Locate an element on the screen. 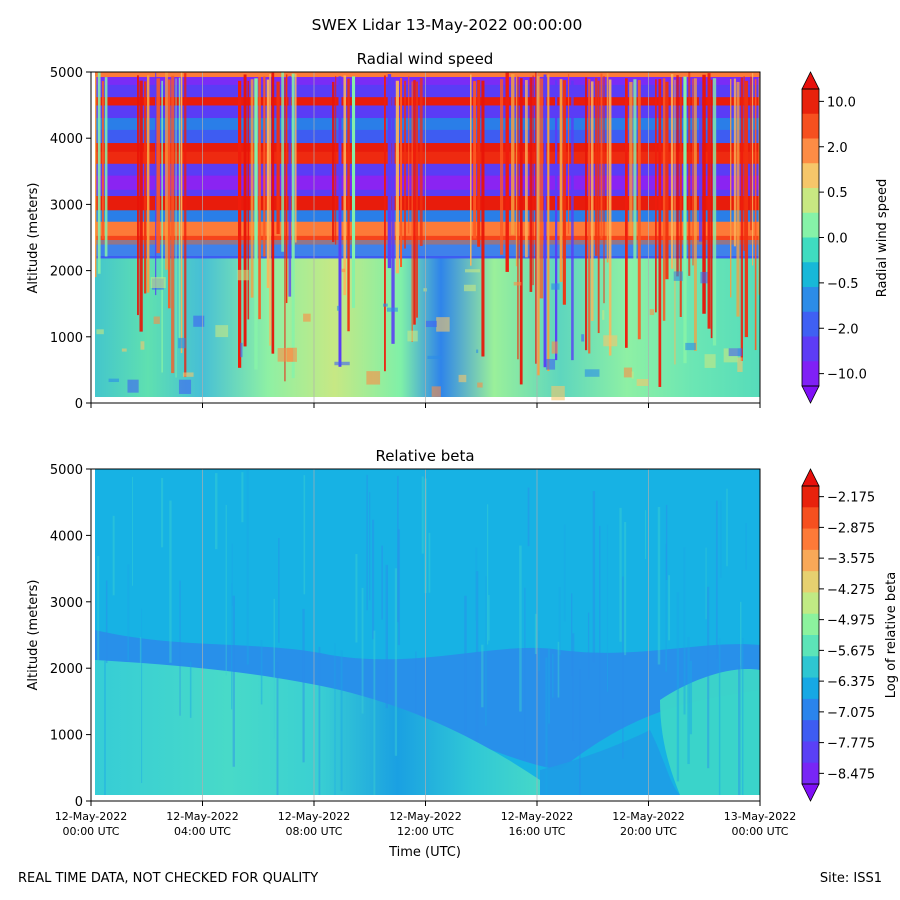 This screenshot has height=900, width=900. site-label: Site: ISS1 is located at coordinates (851, 878).